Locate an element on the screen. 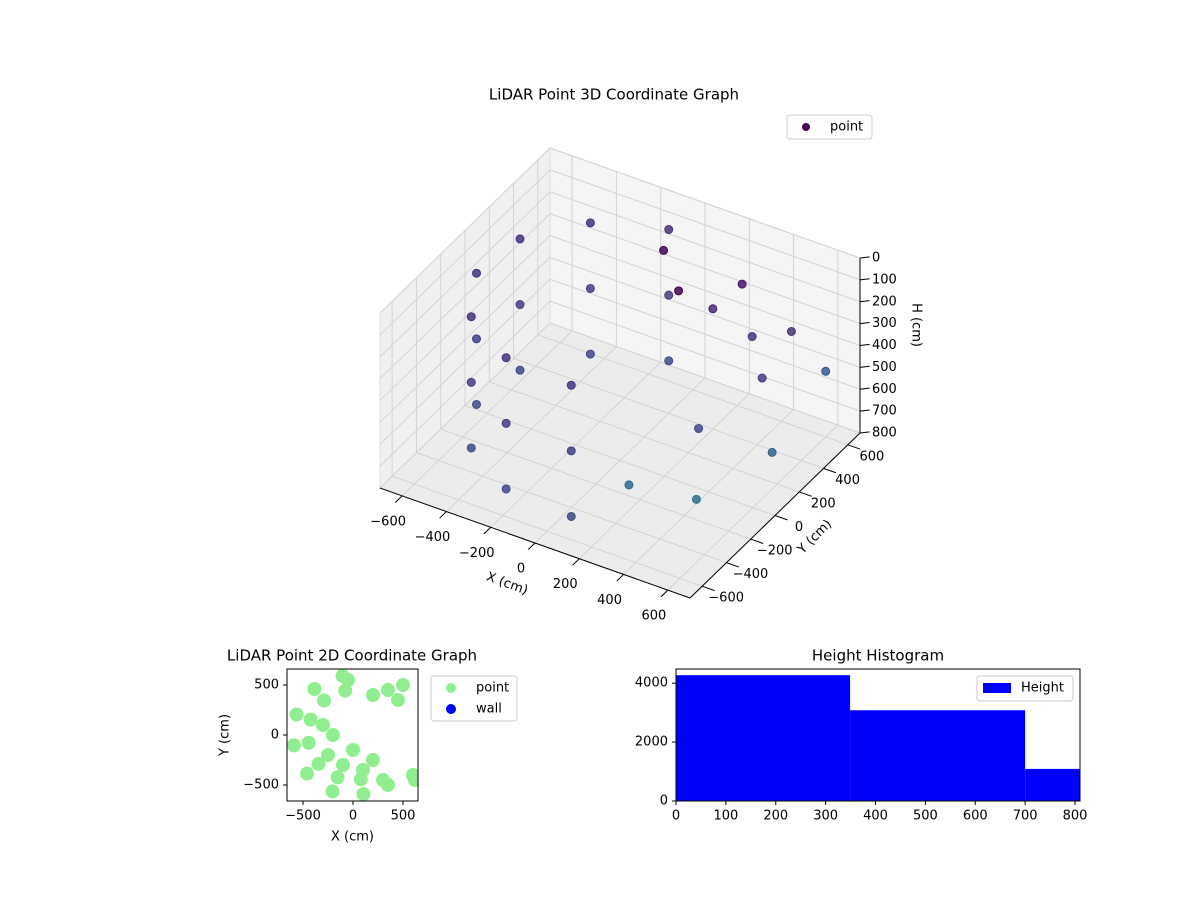 Image resolution: width=1200 pixels, height=900 pixels. y-axis-line is located at coordinates (775, 515).